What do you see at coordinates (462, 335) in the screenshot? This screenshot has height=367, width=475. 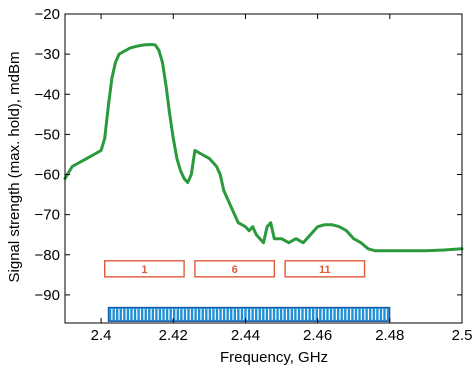 I see `x-tick-label: 2.5` at bounding box center [462, 335].